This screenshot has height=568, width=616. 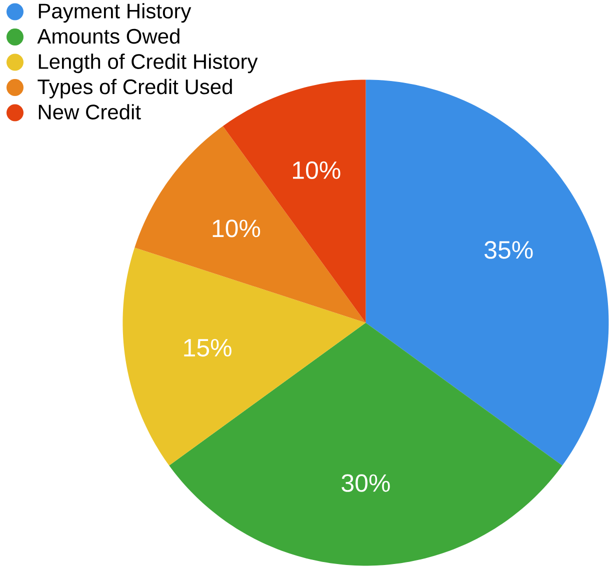 What do you see at coordinates (508, 250) in the screenshot?
I see `data-label: 35%` at bounding box center [508, 250].